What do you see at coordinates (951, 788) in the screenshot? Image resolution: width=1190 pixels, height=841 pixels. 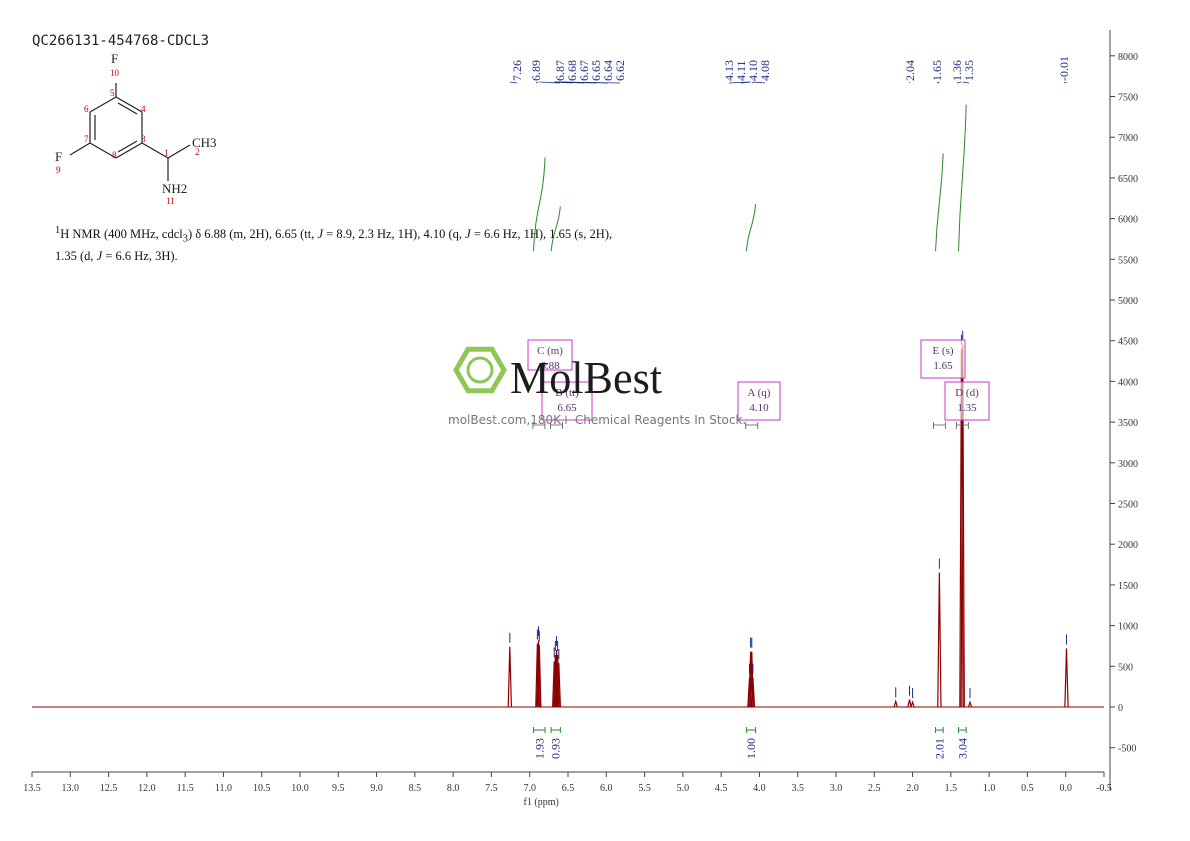 I see `x-tick-label: 1.5` at bounding box center [951, 788].